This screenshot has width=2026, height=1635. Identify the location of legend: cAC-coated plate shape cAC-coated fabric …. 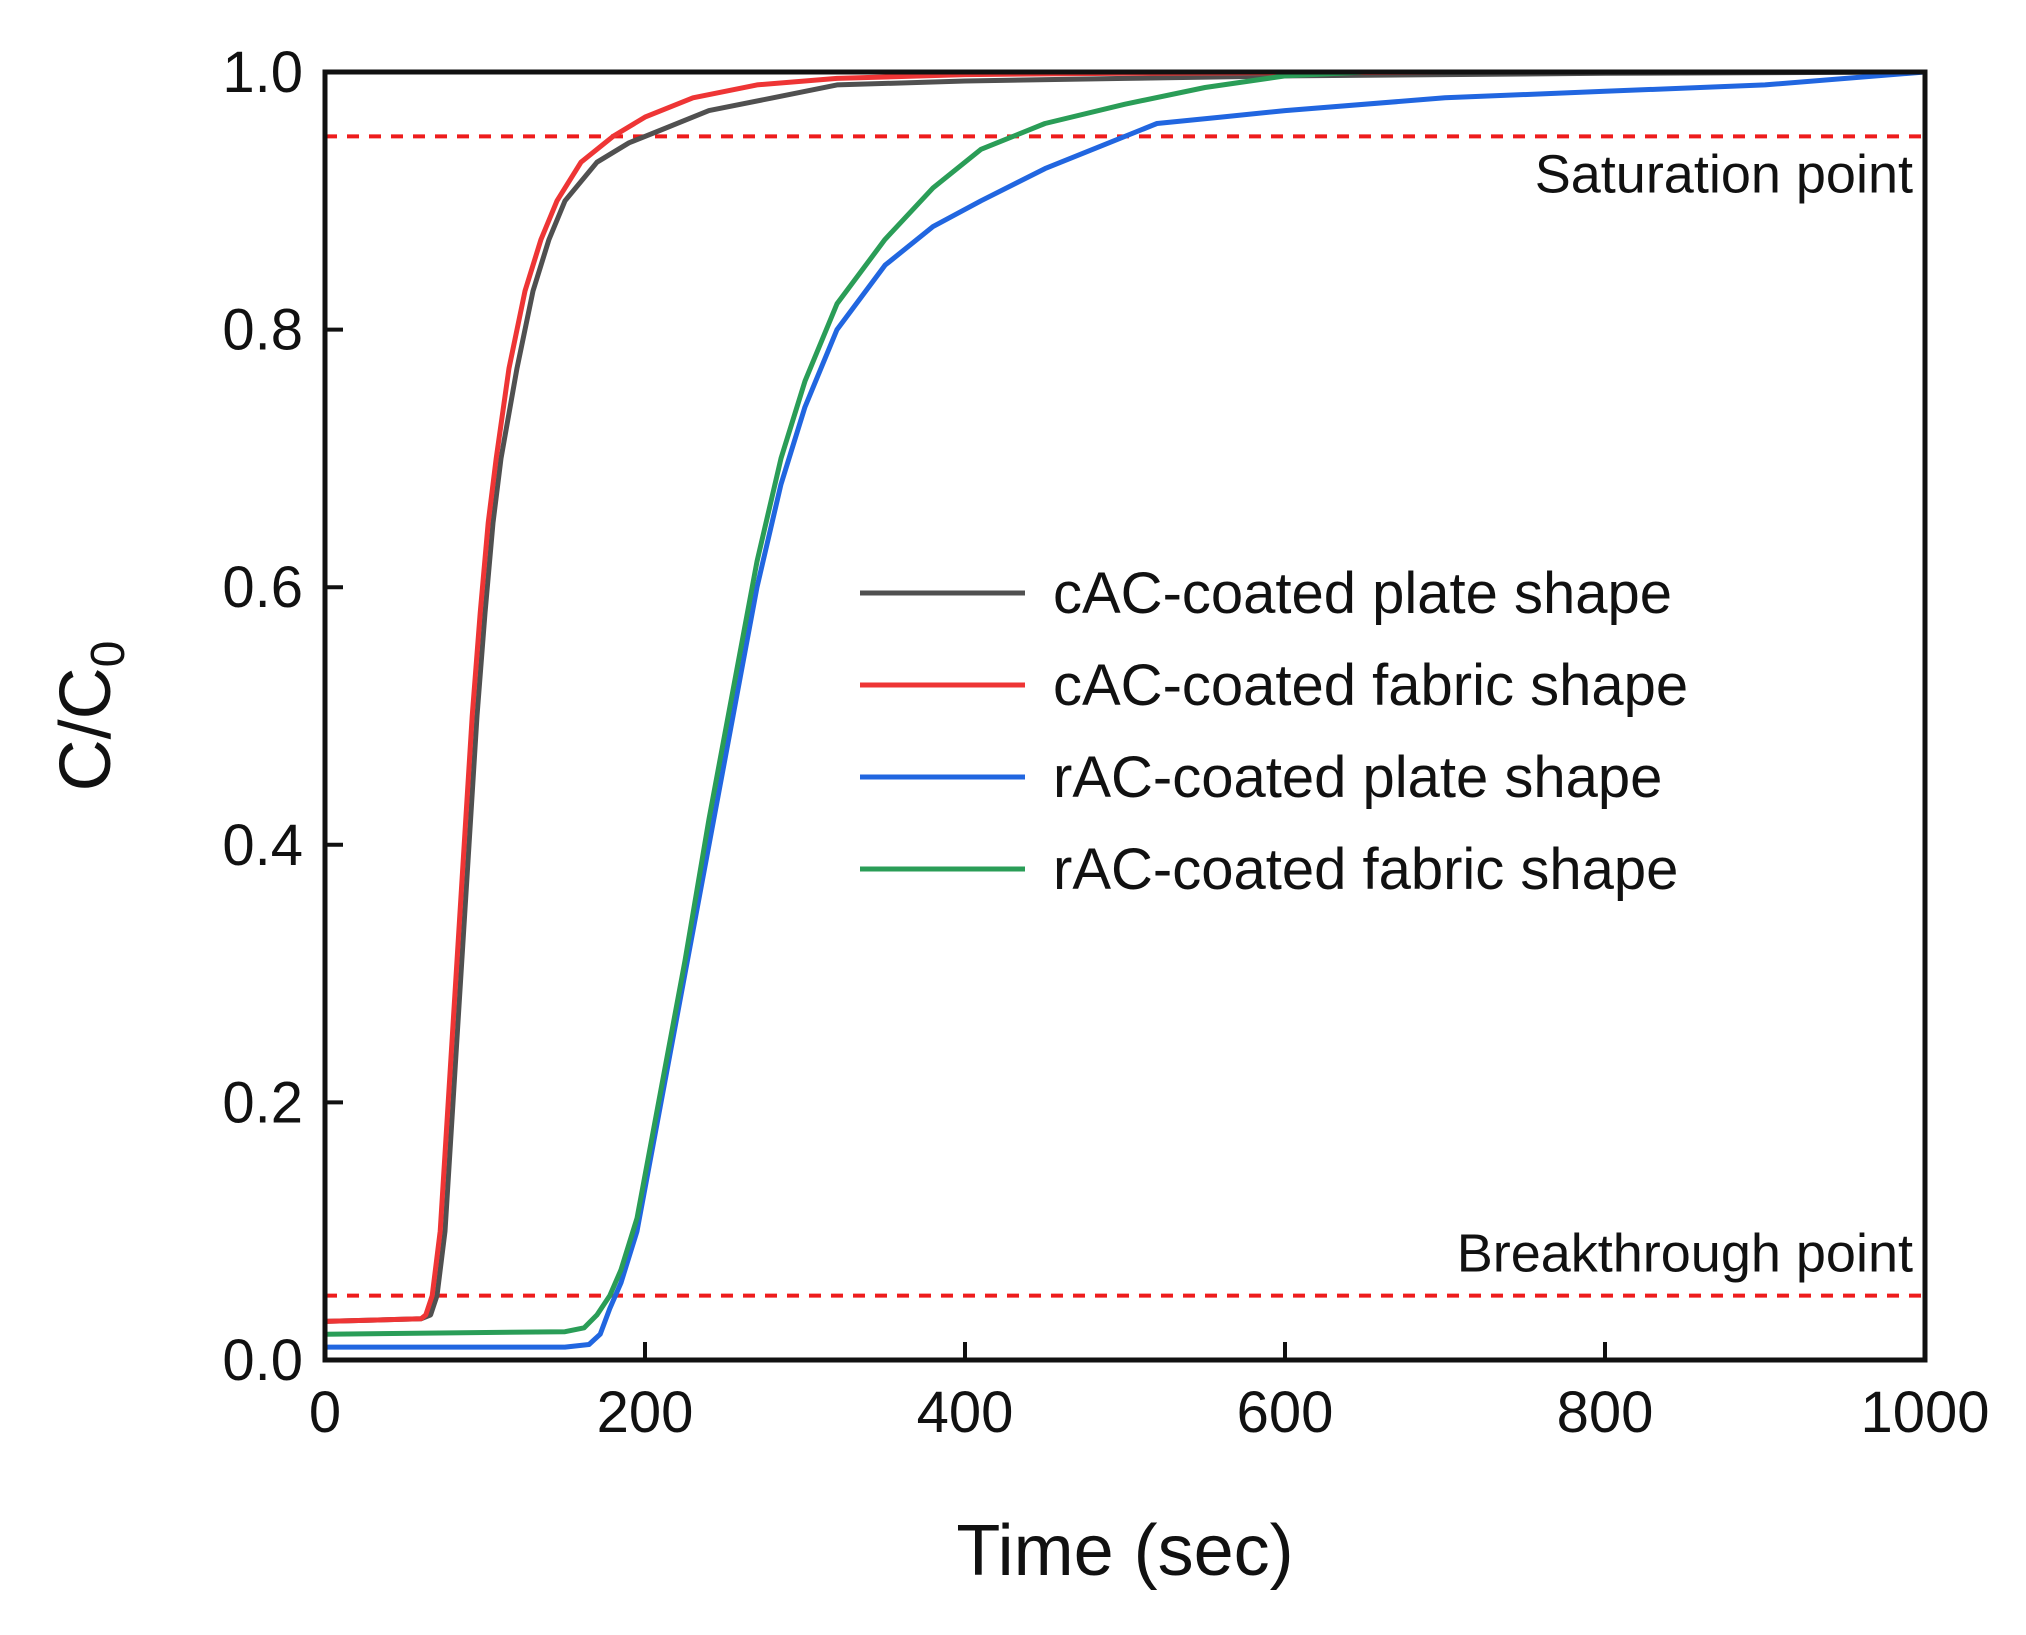
(1274, 731).